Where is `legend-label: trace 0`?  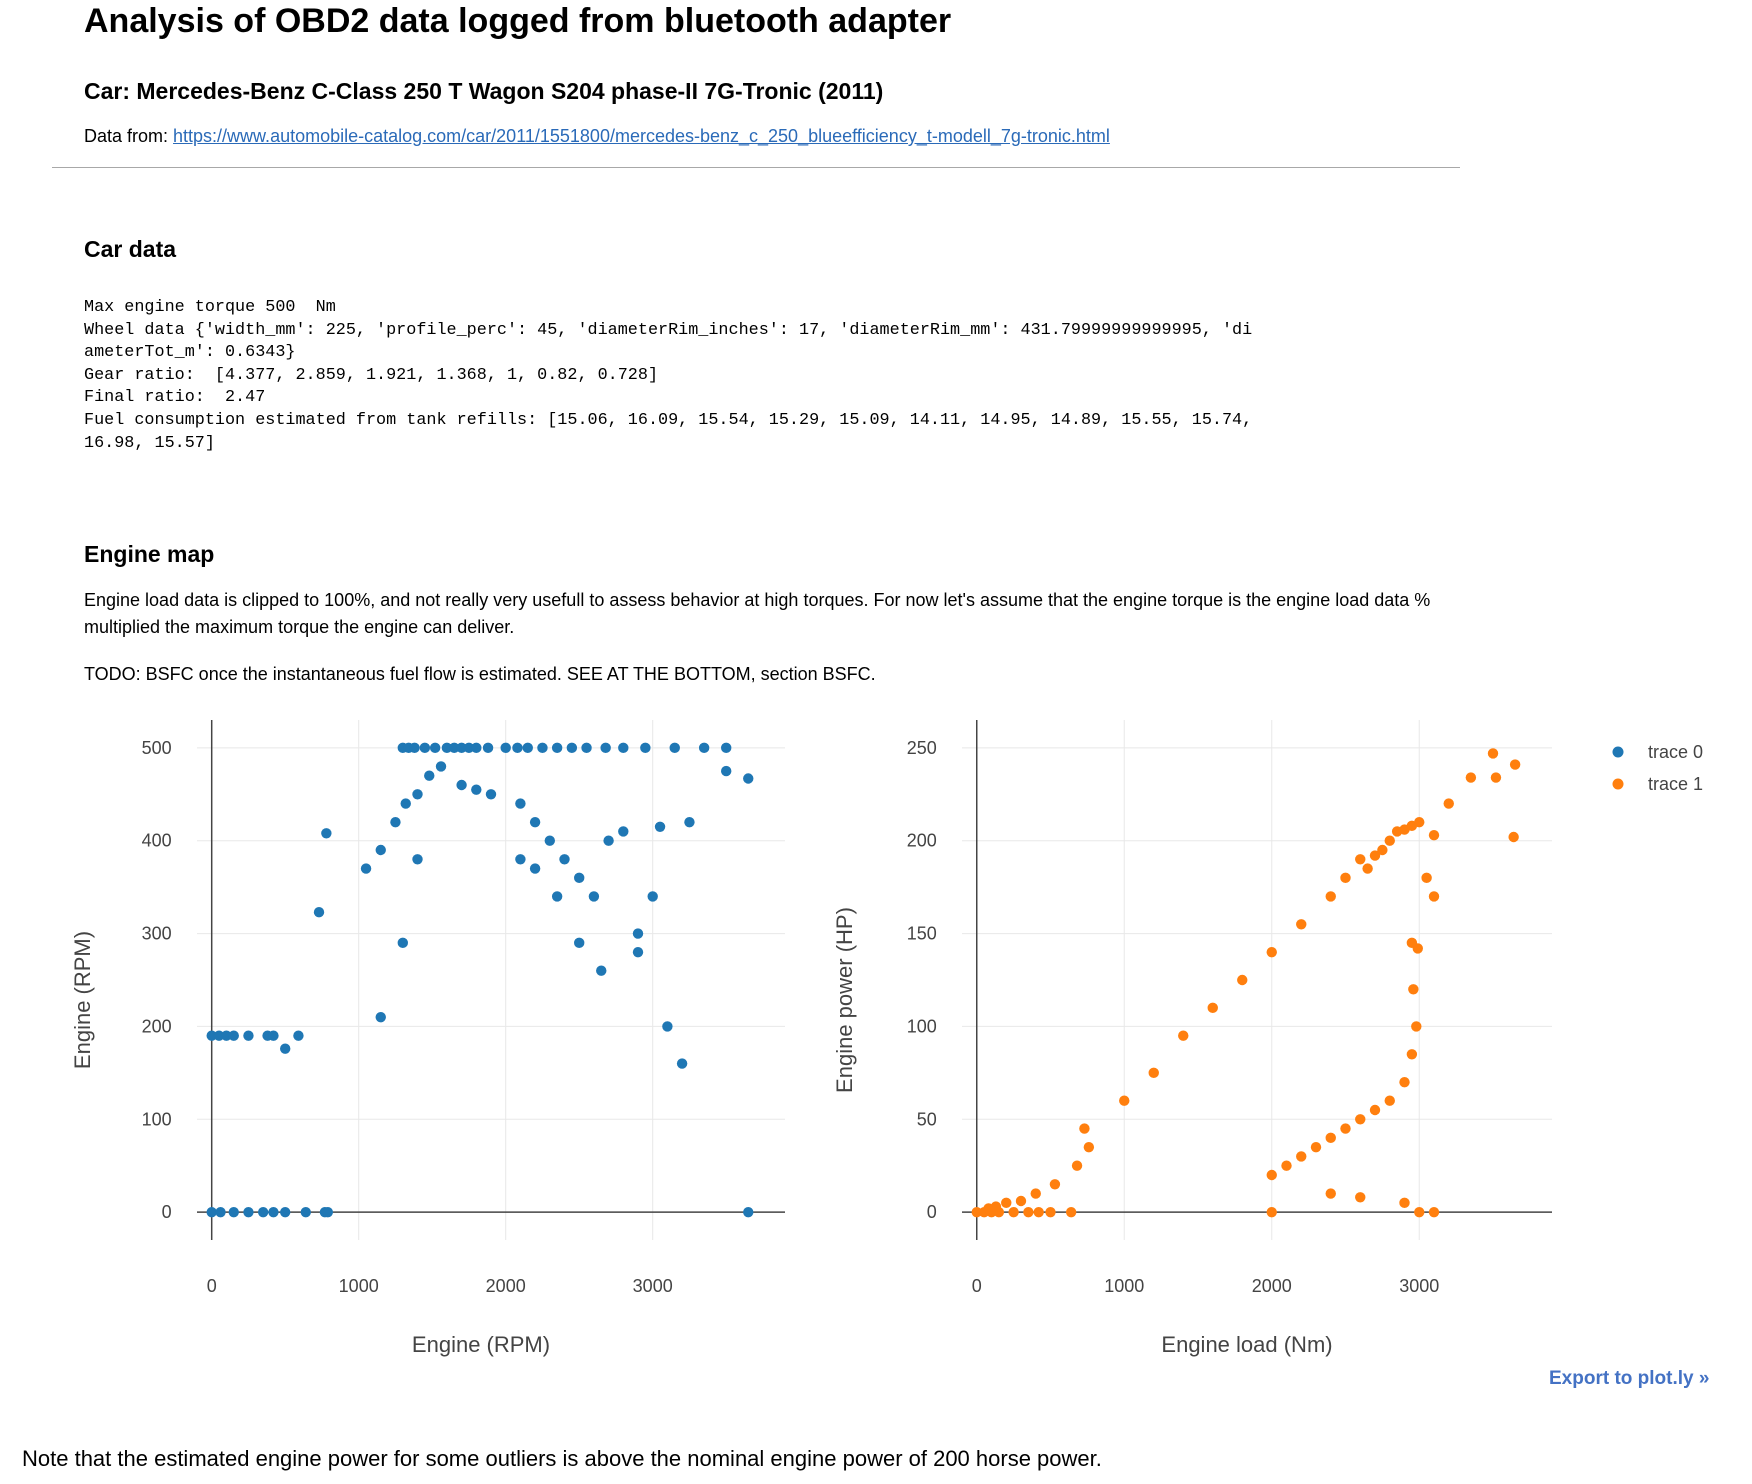
legend-label: trace 0 is located at coordinates (1675, 752).